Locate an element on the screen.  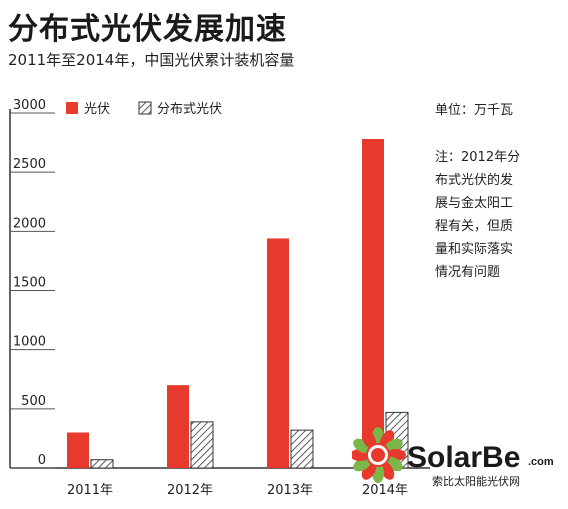
y-tick-label: 1000 is located at coordinates (29, 342).